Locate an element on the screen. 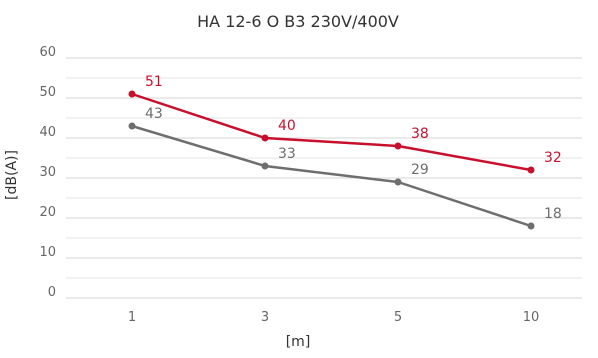 The image size is (598, 358). series-line is located at coordinates (331, 132).